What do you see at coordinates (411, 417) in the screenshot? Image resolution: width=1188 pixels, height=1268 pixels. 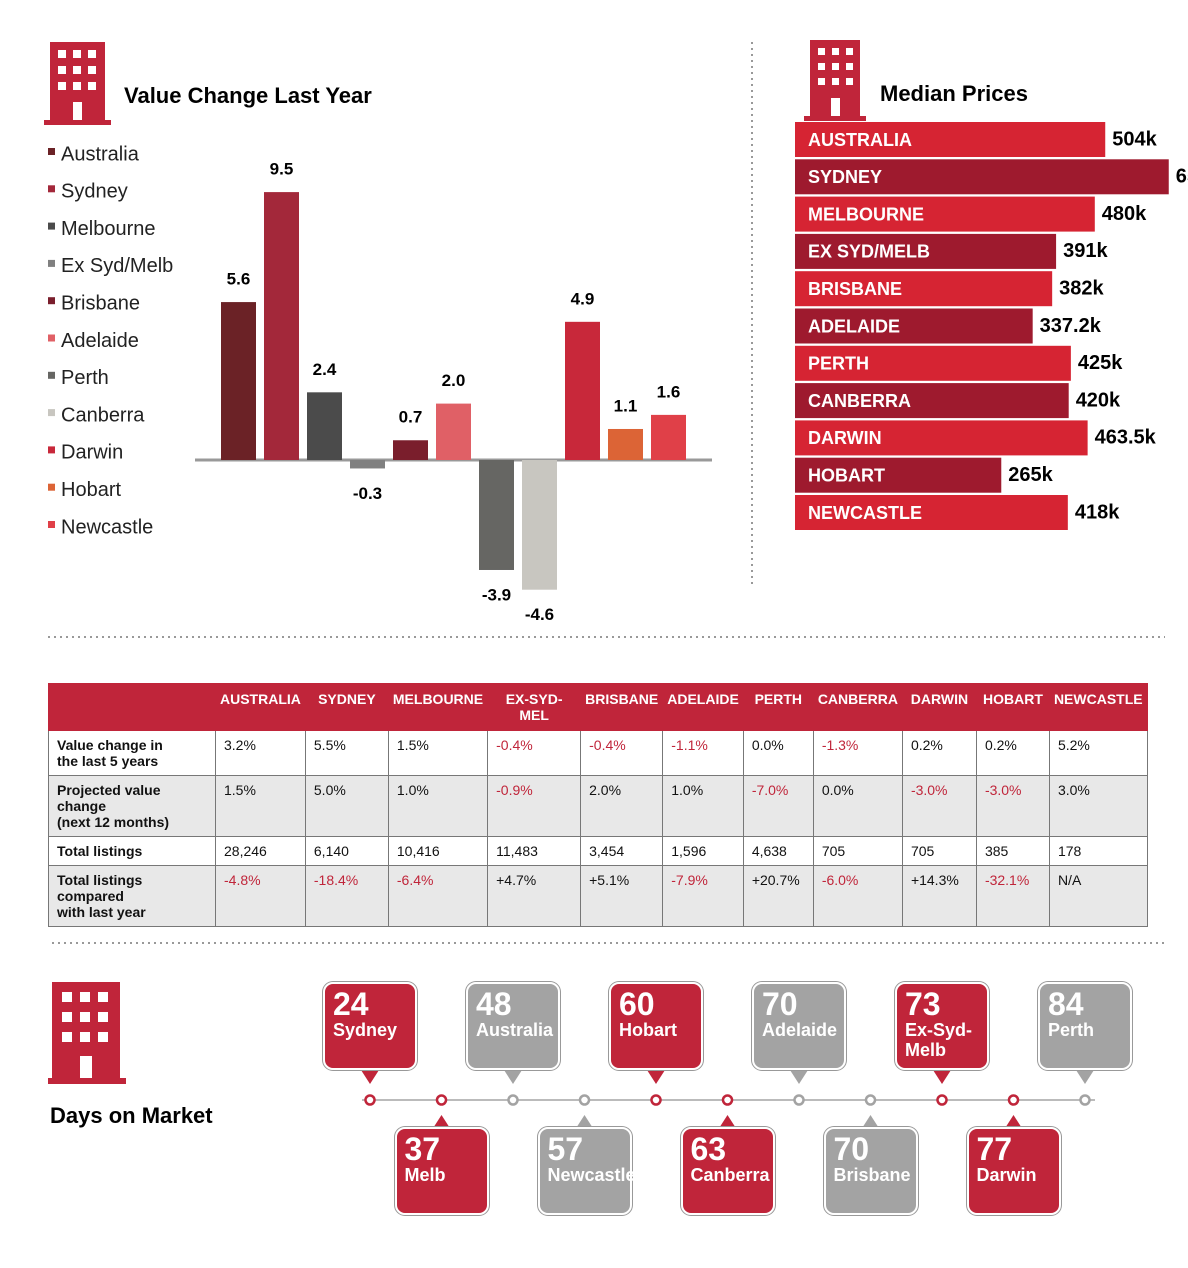 I see `value-label: 0.7` at bounding box center [411, 417].